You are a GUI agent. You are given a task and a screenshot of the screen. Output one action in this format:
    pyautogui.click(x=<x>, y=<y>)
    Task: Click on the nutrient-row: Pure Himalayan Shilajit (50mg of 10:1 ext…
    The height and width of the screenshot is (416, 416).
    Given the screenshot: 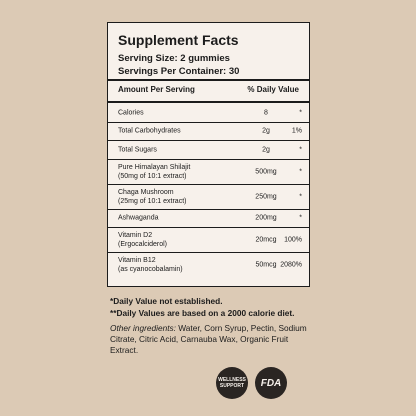 What is the action you would take?
    pyautogui.click(x=208, y=172)
    